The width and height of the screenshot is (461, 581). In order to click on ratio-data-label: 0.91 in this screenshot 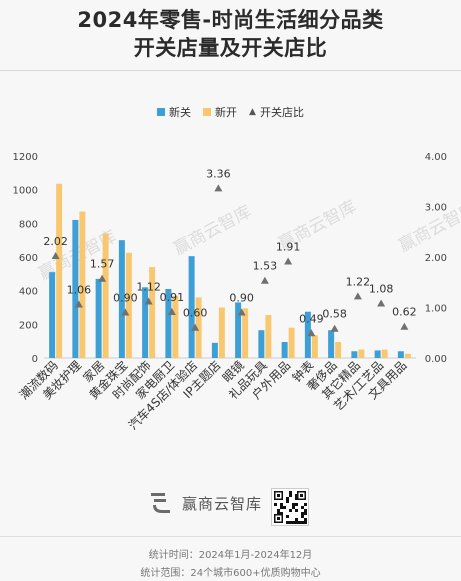, I will do `click(172, 297)`.